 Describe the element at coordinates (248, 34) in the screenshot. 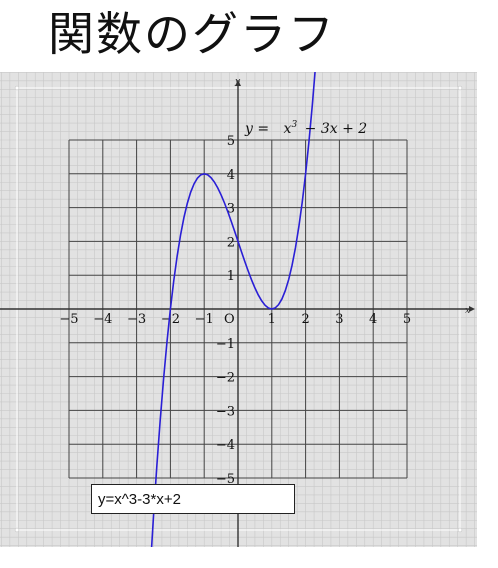

I see `page-title: 関数のグラフ` at that location.